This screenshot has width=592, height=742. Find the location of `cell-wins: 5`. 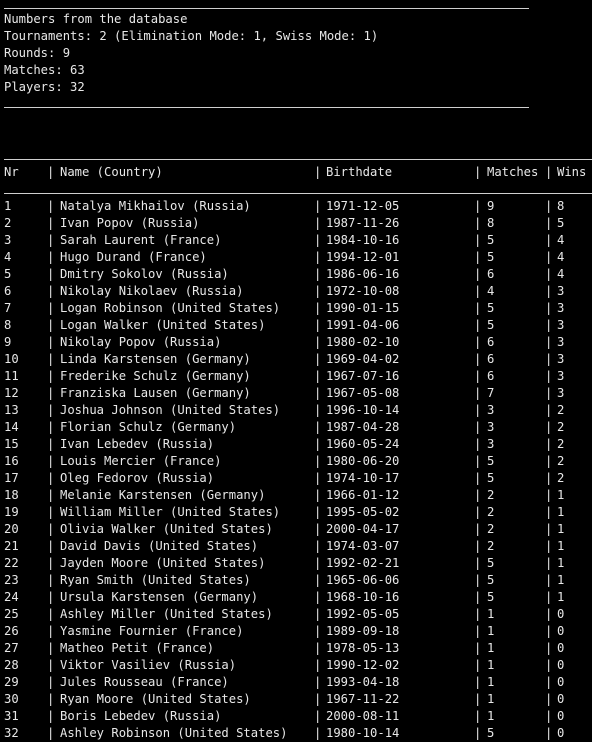

cell-wins: 5 is located at coordinates (561, 223).